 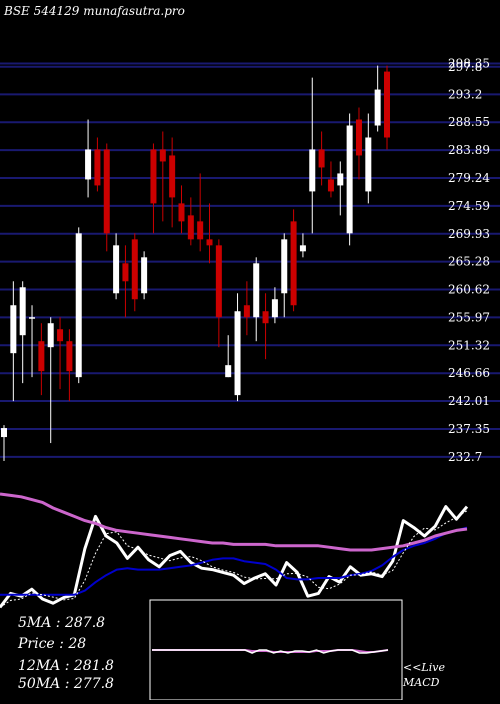 What do you see at coordinates (469, 234) in the screenshot?
I see `y-tick-label: 269.93` at bounding box center [469, 234].